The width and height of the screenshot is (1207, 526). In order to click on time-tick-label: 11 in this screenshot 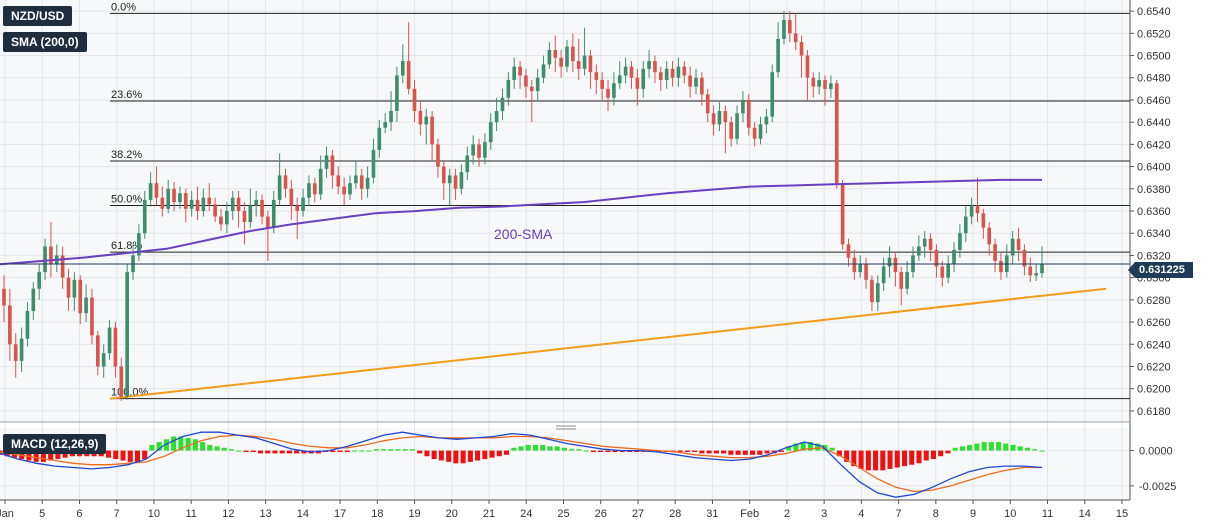, I will do `click(1047, 514)`.